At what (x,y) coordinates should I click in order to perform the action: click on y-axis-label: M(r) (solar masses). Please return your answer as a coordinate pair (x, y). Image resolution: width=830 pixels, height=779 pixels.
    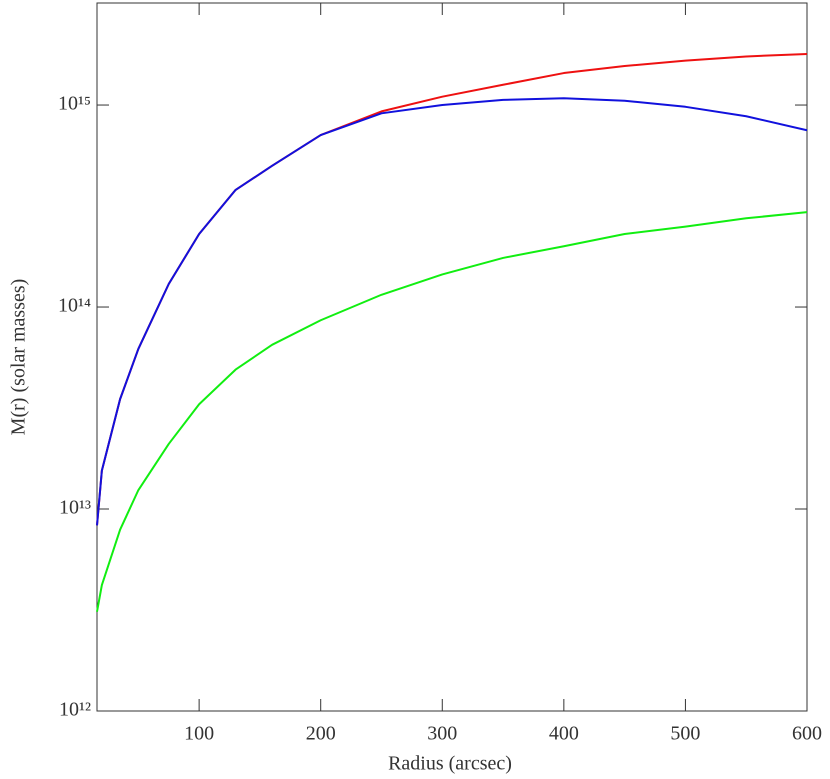
    Looking at the image, I should click on (19, 357).